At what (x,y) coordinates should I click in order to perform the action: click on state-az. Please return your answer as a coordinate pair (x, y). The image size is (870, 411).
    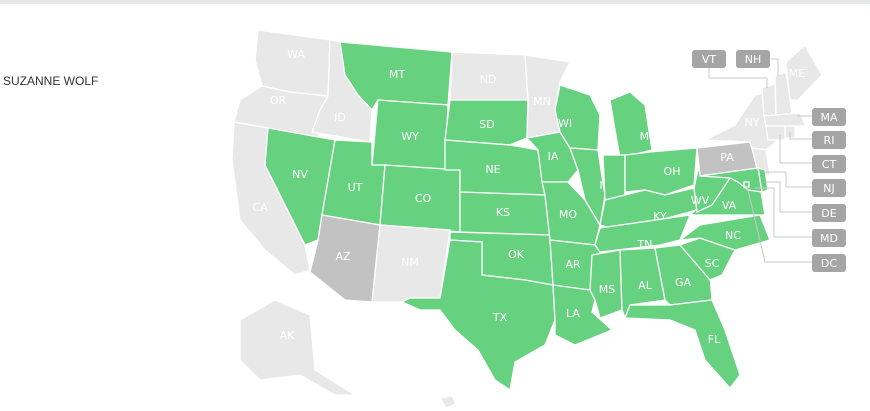
    Looking at the image, I should click on (345, 258).